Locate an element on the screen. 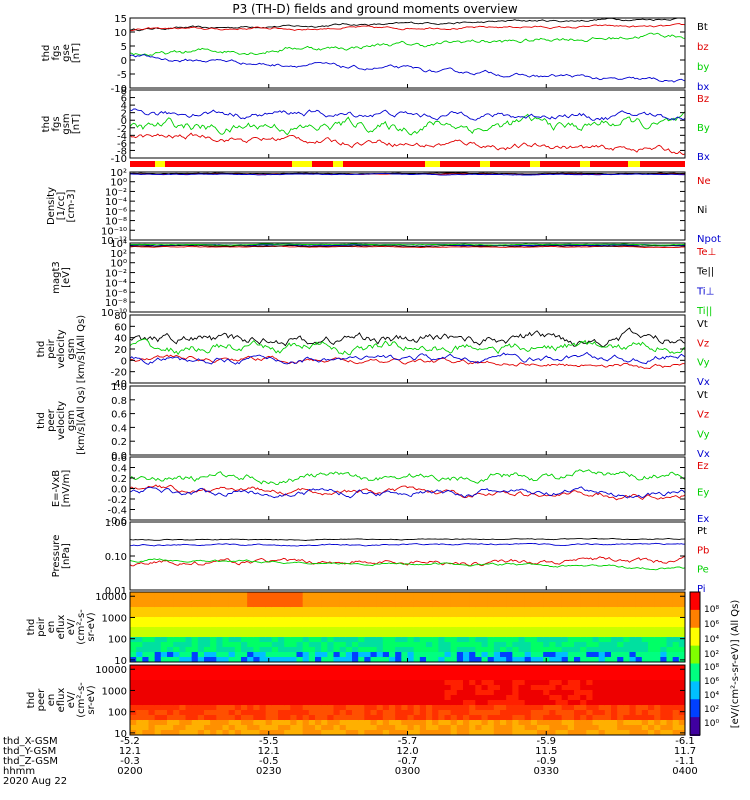 The height and width of the screenshot is (800, 750). colorbar-tick-label: 10⁶ is located at coordinates (711, 625).